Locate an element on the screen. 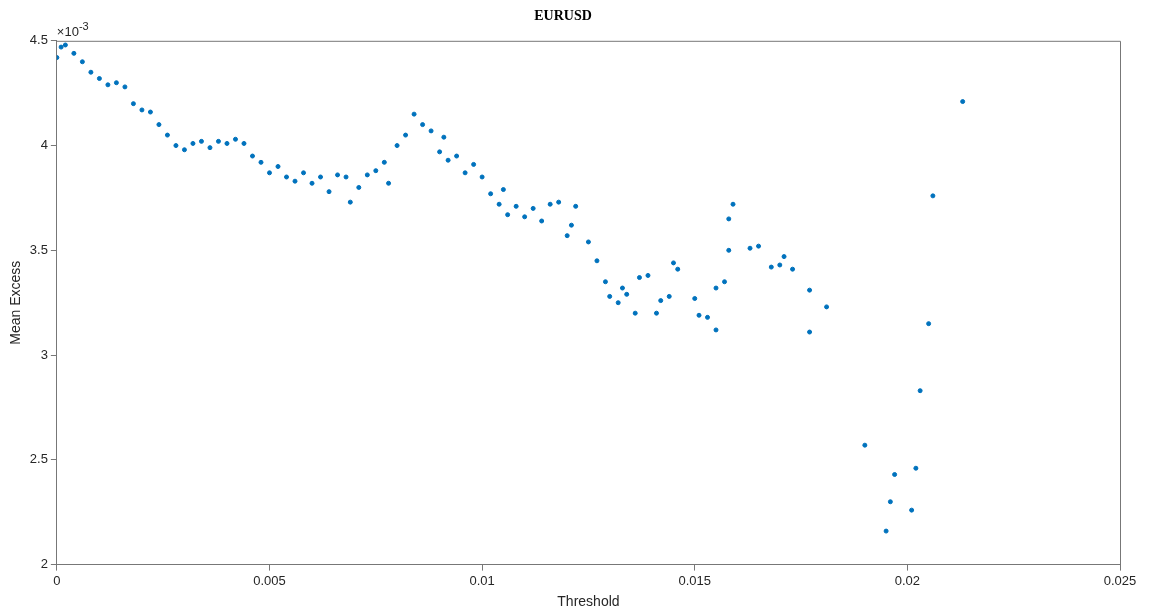  x-tick-label: 0.025 is located at coordinates (1120, 580).